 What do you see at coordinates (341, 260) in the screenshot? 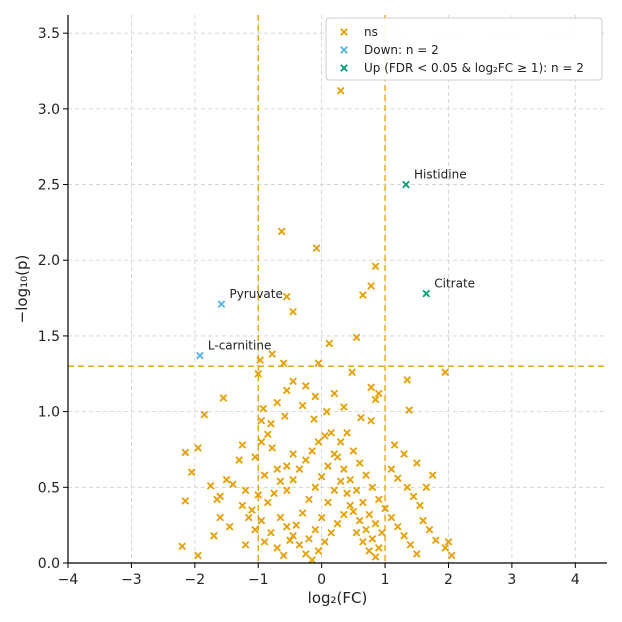
I see `annotations: Histidine Citrate Pyruvate L-carnitine` at bounding box center [341, 260].